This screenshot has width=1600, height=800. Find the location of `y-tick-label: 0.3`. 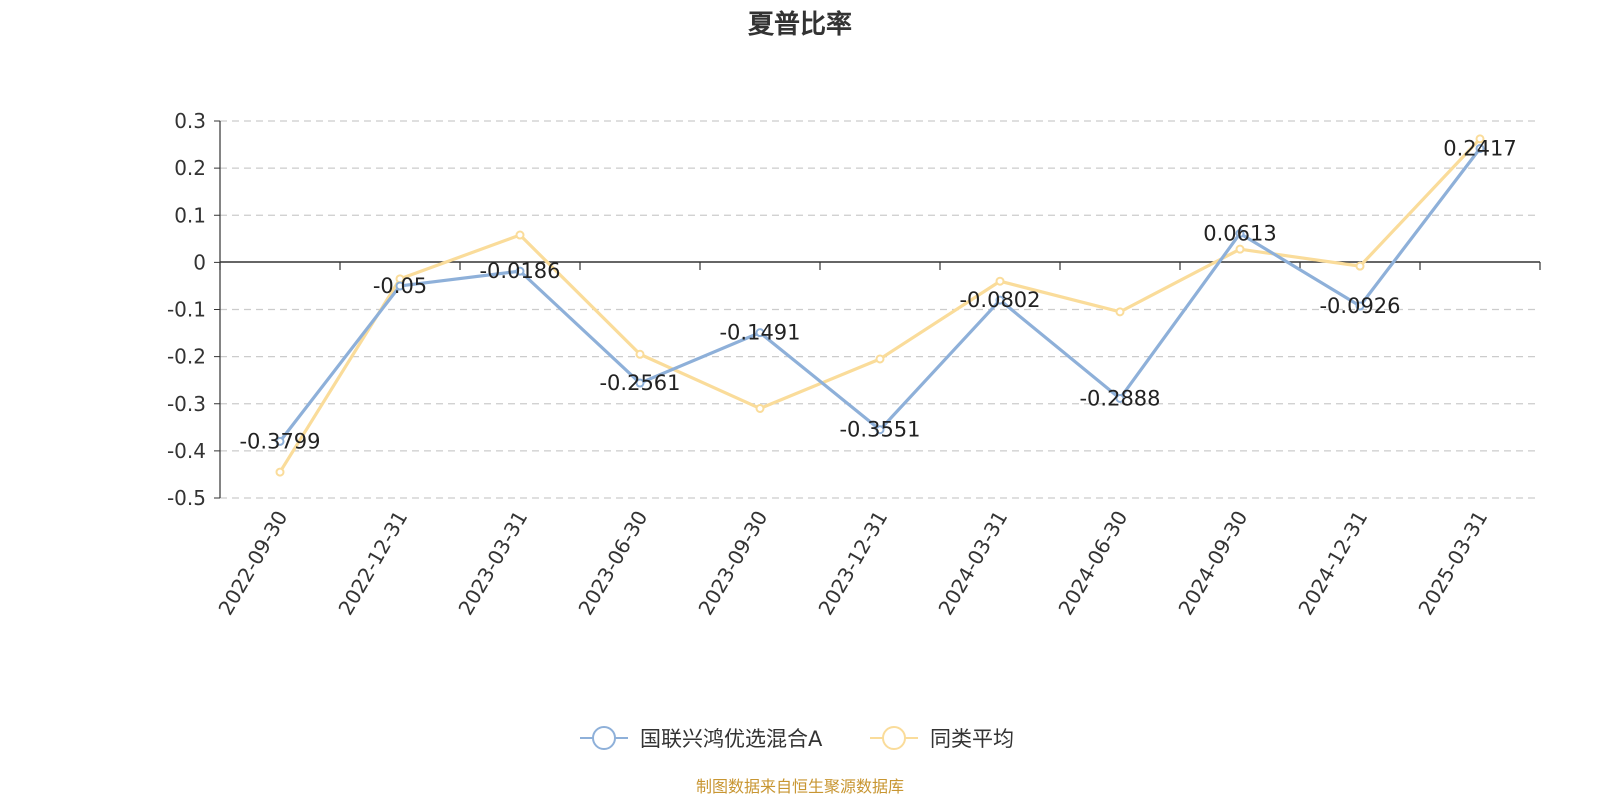

y-tick-label: 0.3 is located at coordinates (190, 121).